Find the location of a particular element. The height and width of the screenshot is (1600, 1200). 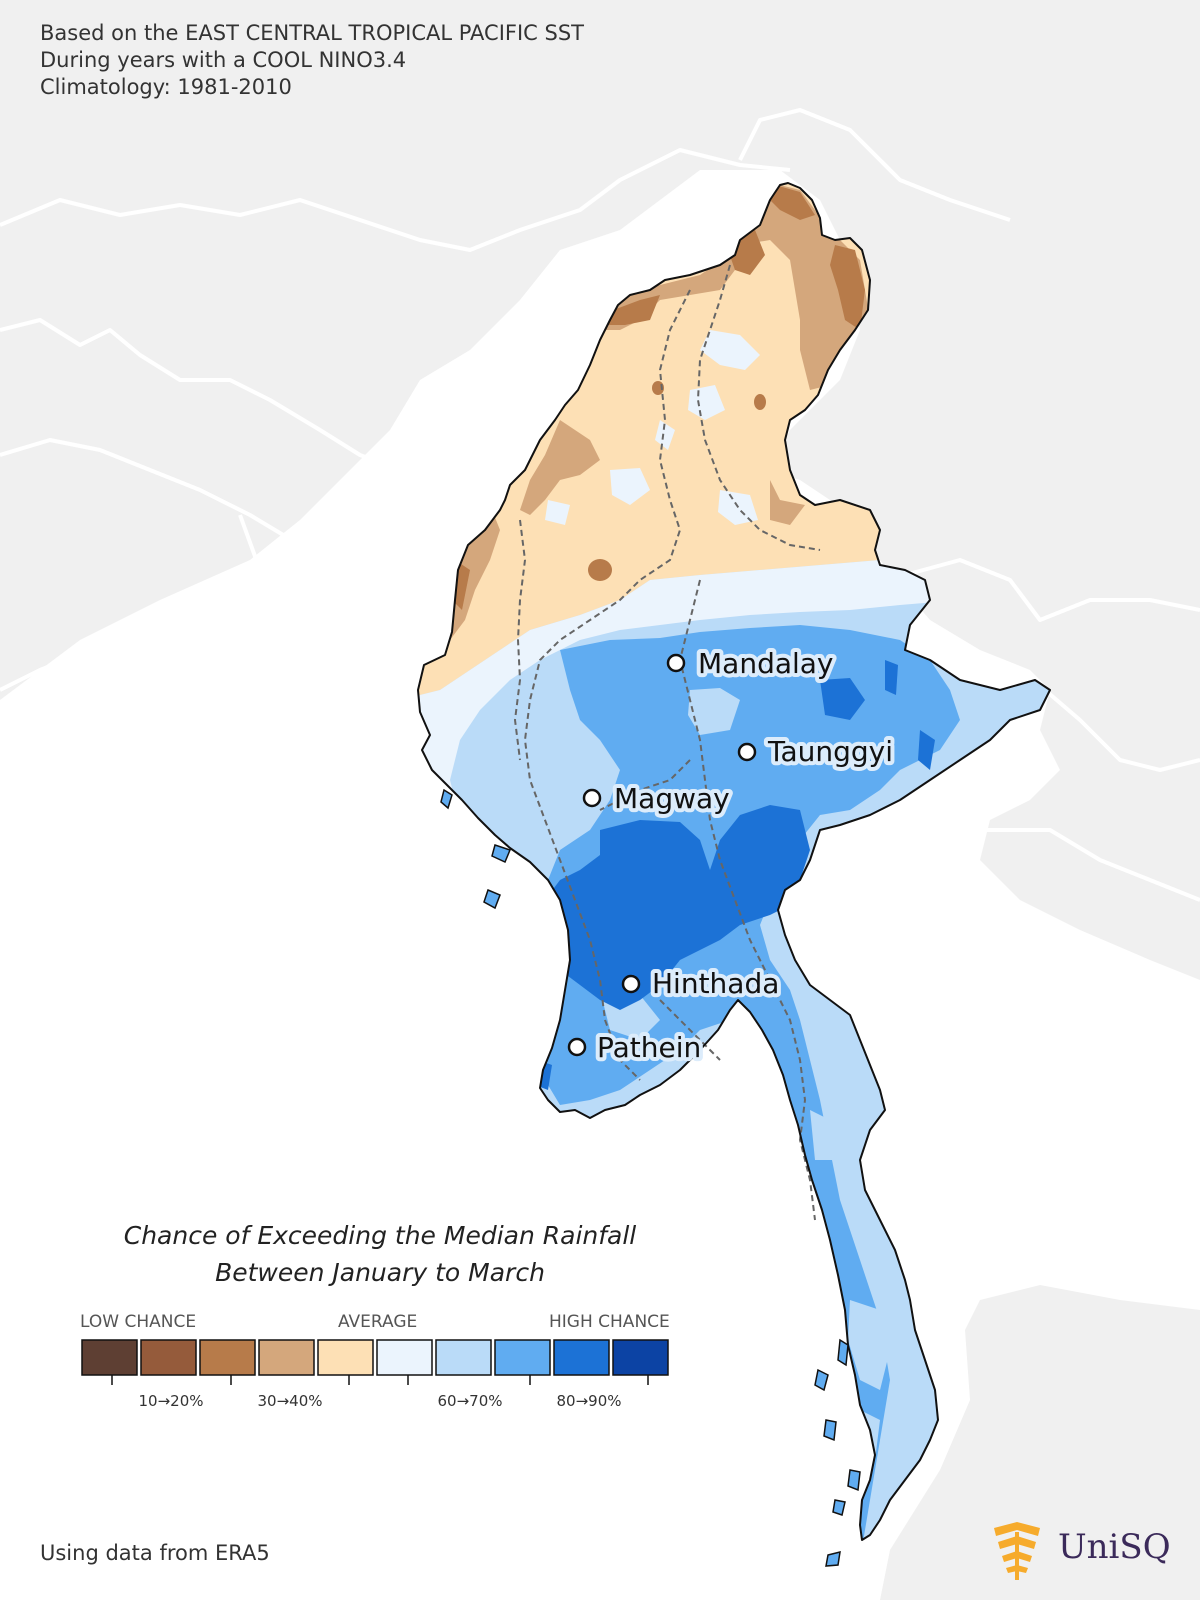

city-label: Pathein is located at coordinates (649, 1047).